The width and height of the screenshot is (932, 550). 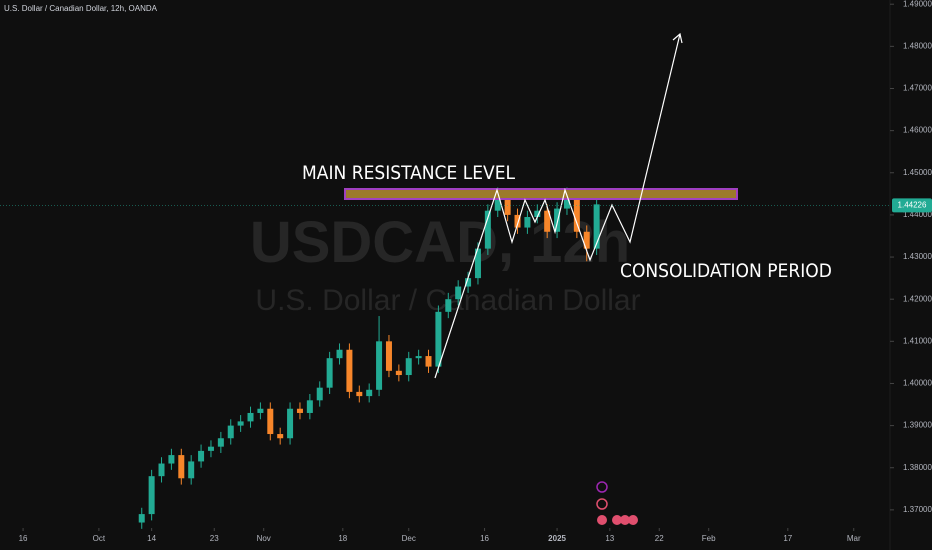 I want to click on x-tick-label: Feb, so click(x=709, y=538).